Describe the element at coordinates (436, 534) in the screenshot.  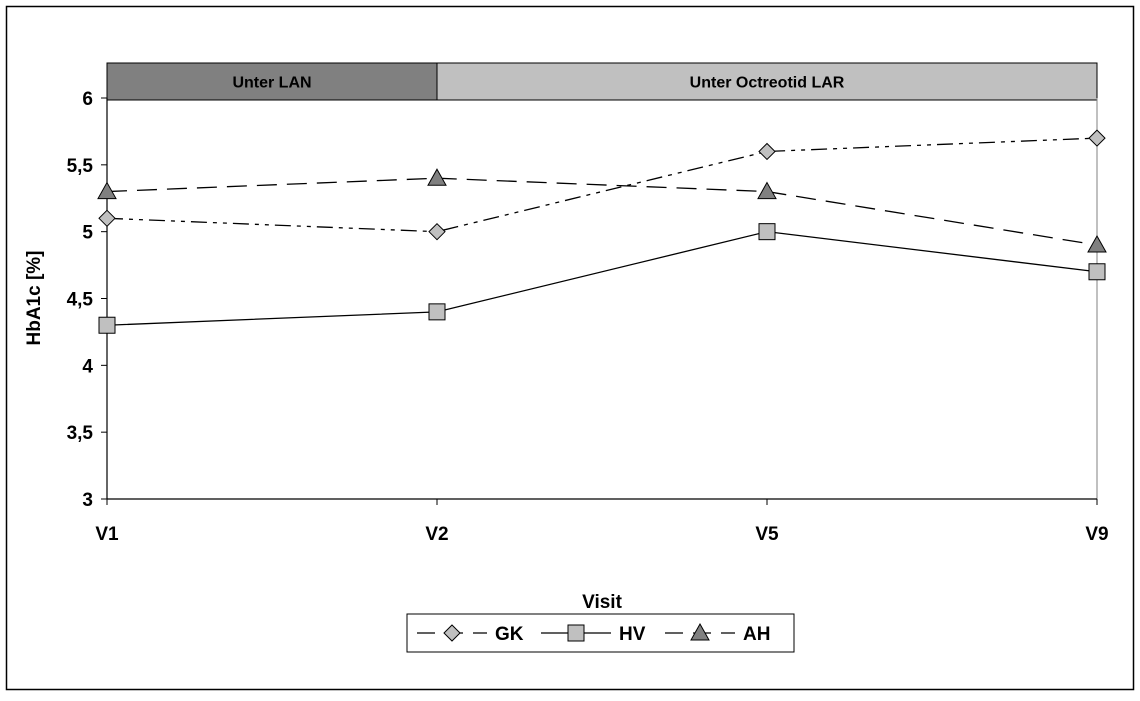
I see `x-tick-label: V2` at that location.